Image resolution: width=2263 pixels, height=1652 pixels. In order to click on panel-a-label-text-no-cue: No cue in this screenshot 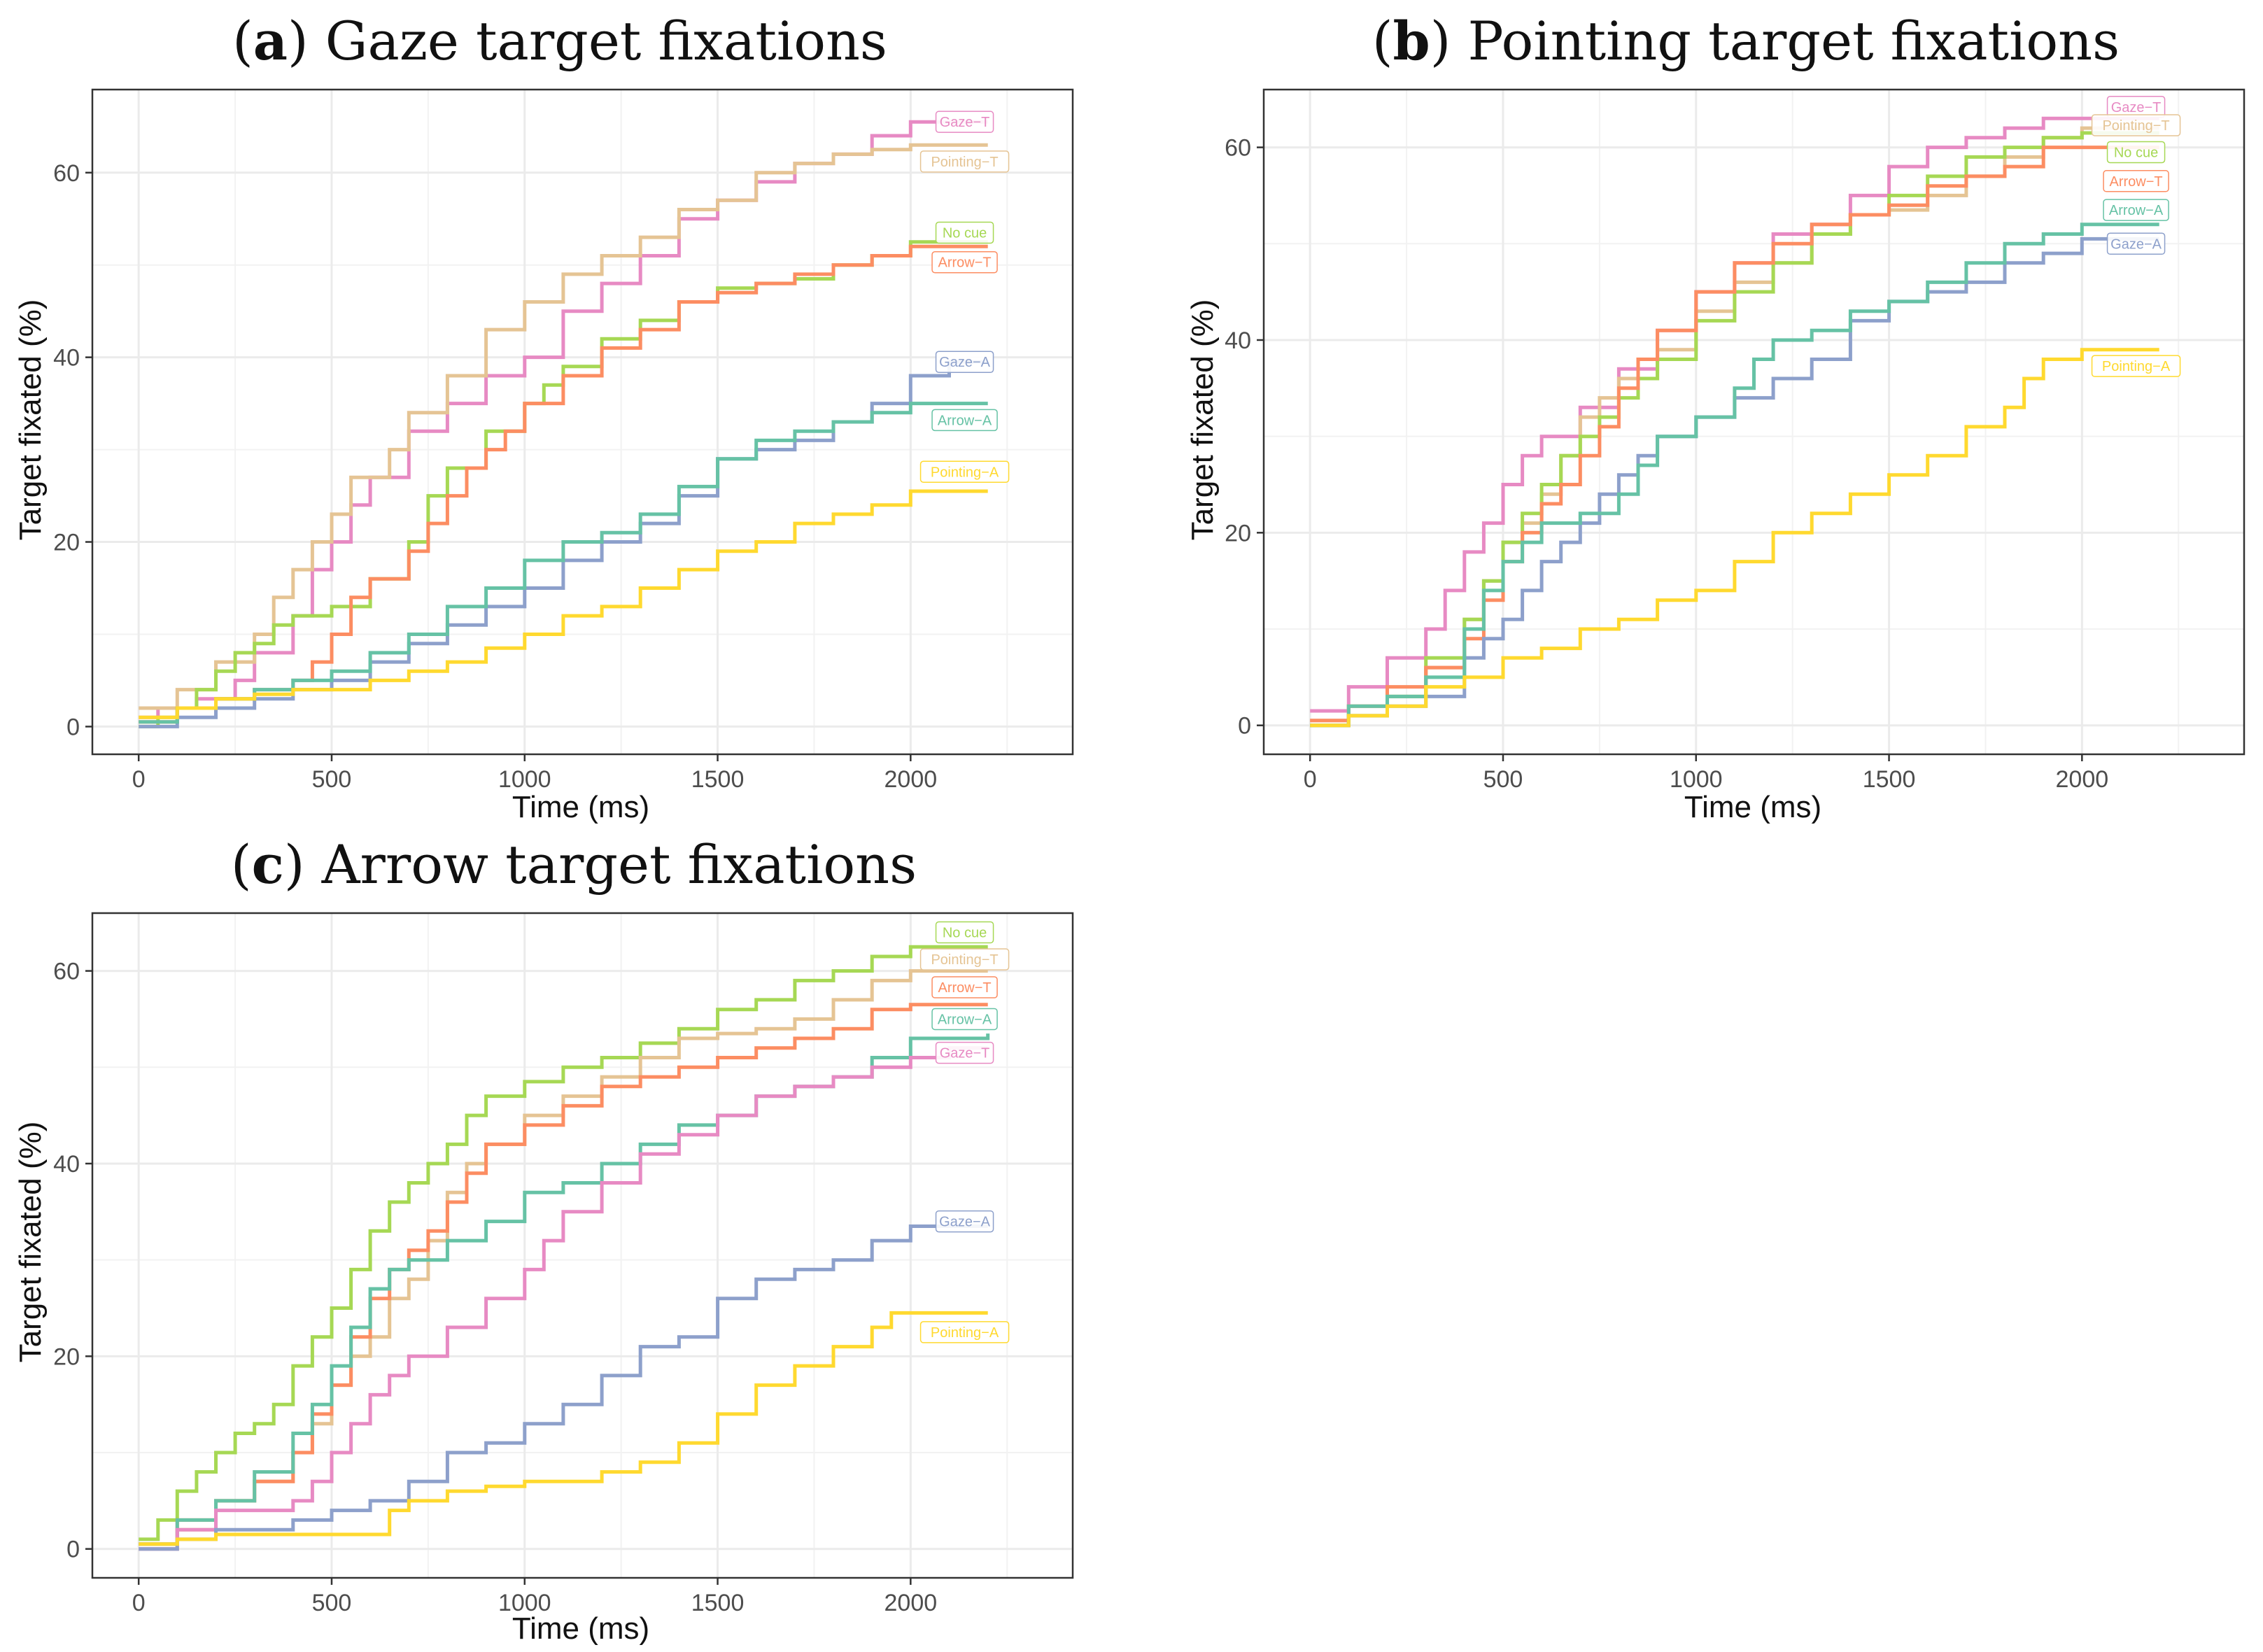, I will do `click(965, 233)`.